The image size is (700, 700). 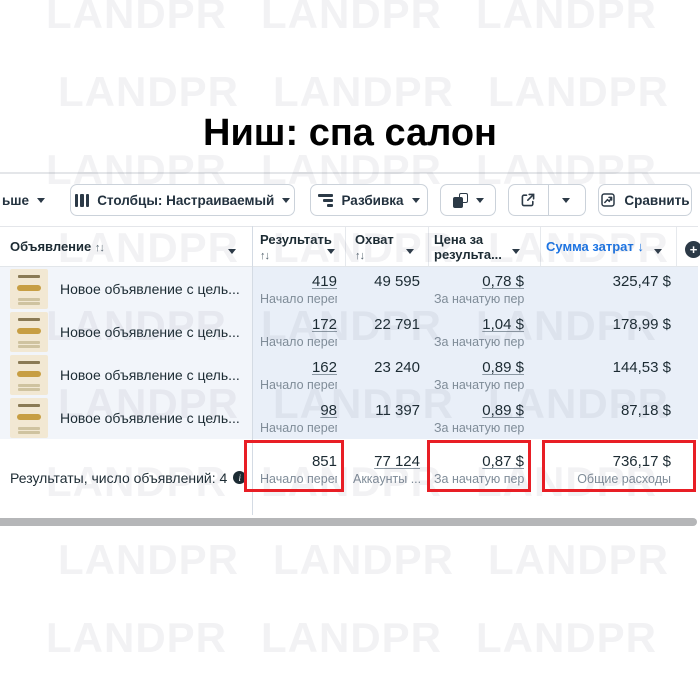 What do you see at coordinates (372, 200) in the screenshot?
I see `breakdown-button-label: Разбивка` at bounding box center [372, 200].